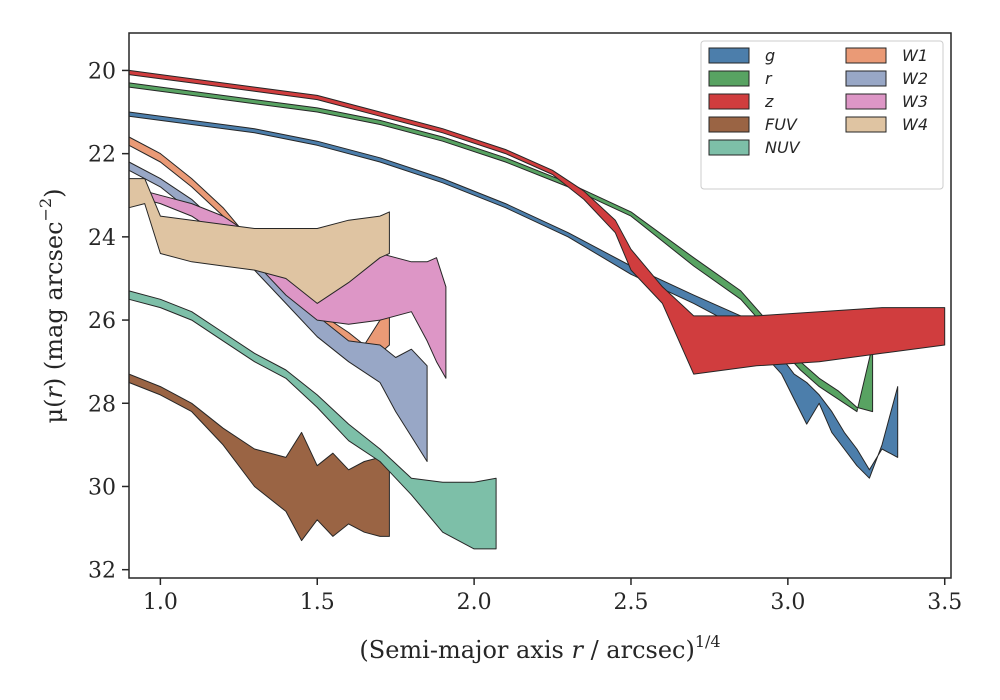 The width and height of the screenshot is (1000, 700). I want to click on legend-swatch-g, so click(729, 55).